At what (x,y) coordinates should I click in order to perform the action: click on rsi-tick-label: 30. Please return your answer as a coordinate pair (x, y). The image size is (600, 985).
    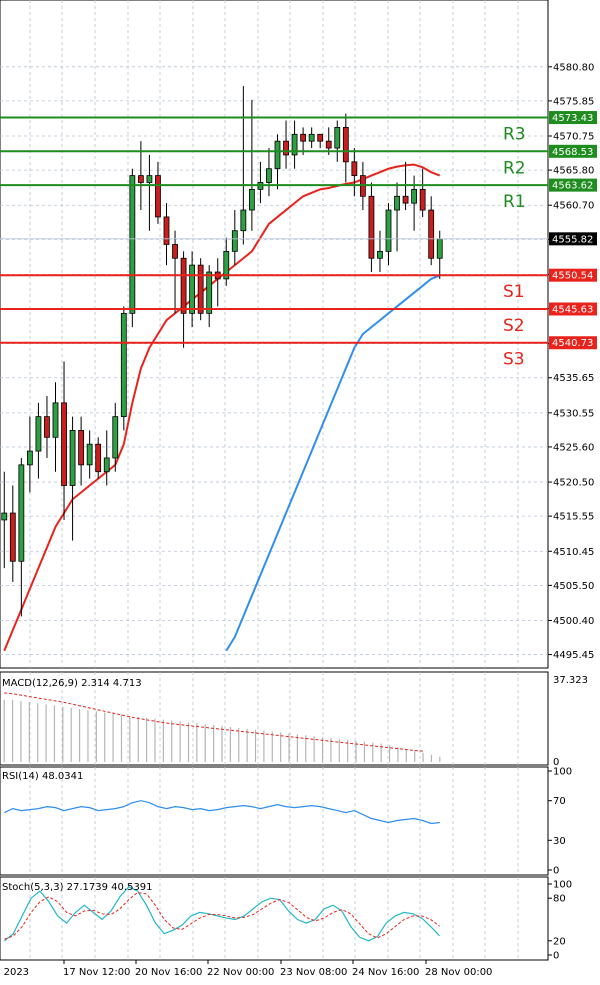
    Looking at the image, I should click on (559, 841).